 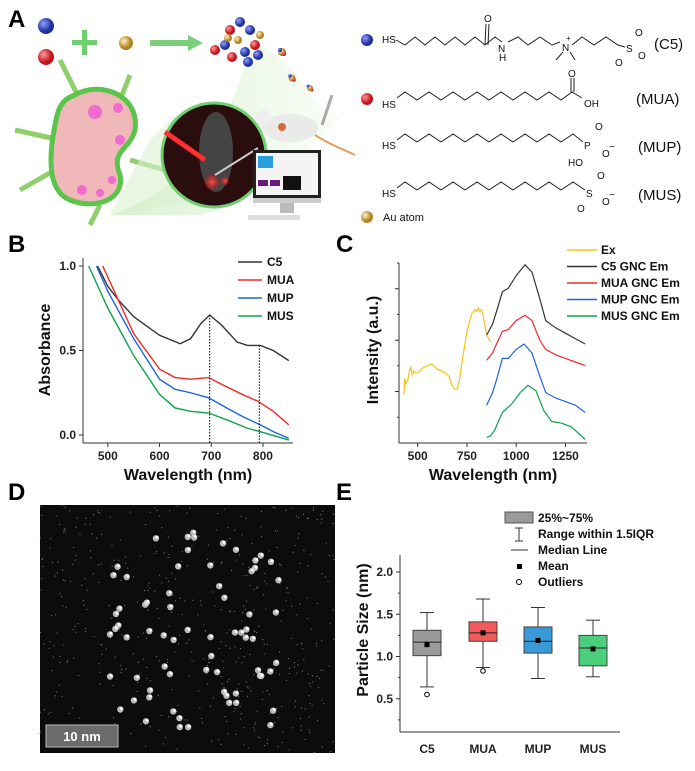 I want to click on atom-label: HS, so click(x=389, y=146).